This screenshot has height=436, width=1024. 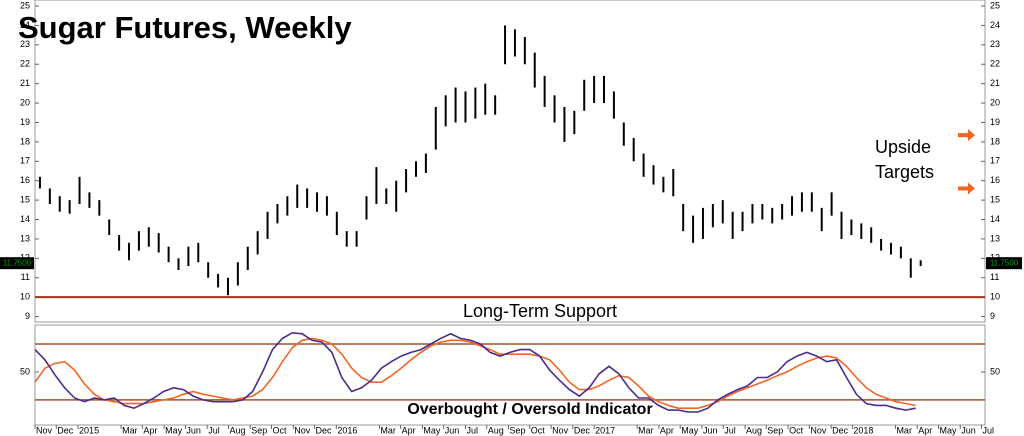 What do you see at coordinates (903, 147) in the screenshot?
I see `target-label: Upside` at bounding box center [903, 147].